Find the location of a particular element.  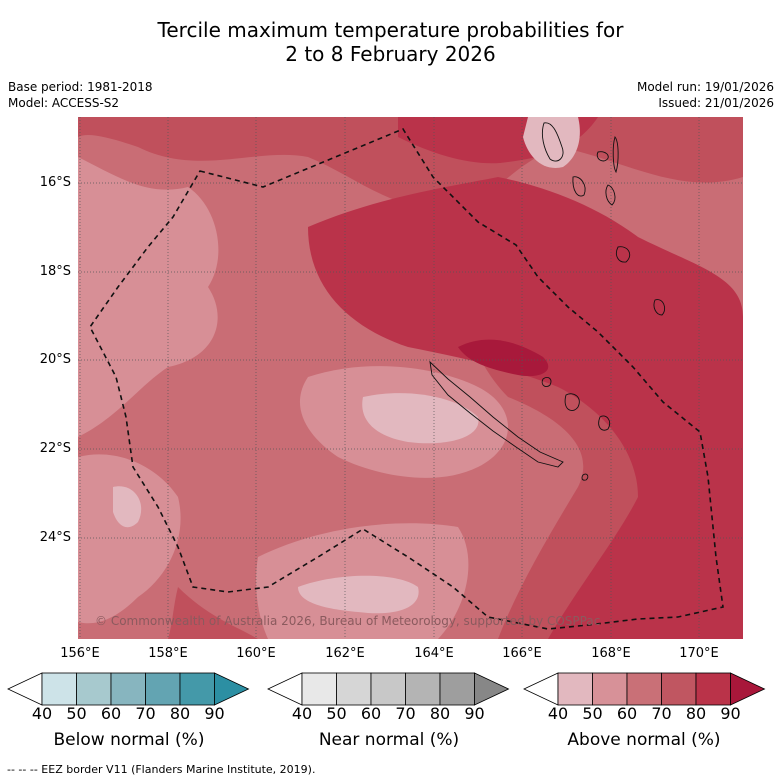

lon-label-166e: 166°E is located at coordinates (522, 653).